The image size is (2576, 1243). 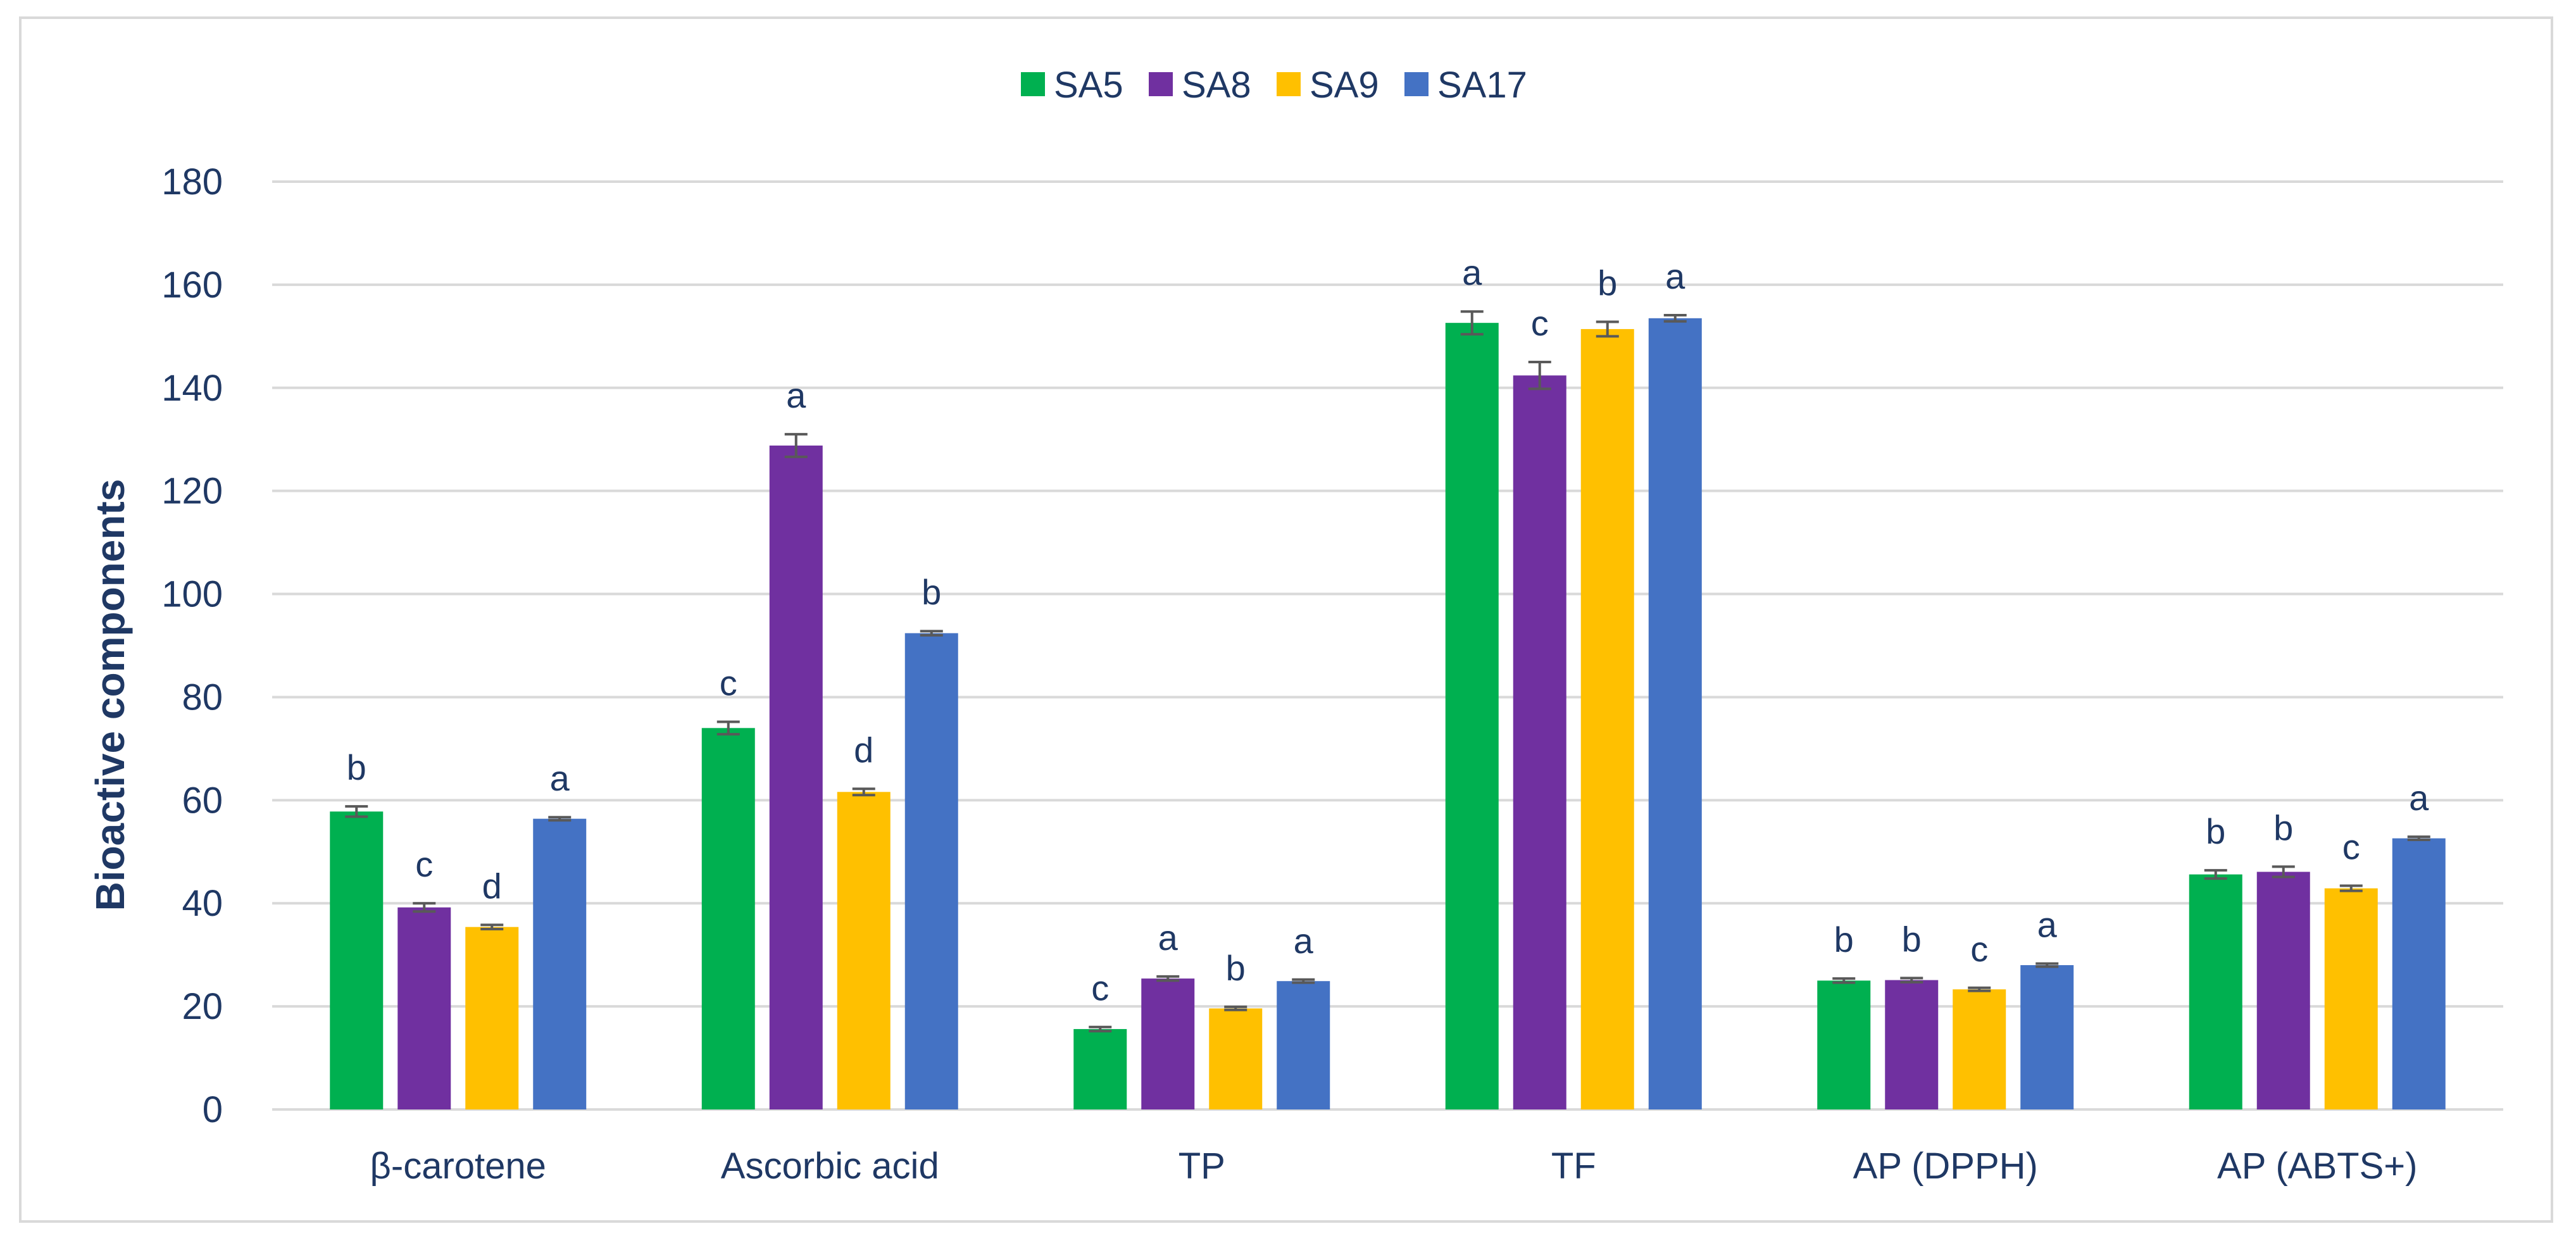 What do you see at coordinates (192, 285) in the screenshot?
I see `y-tick-label: 160` at bounding box center [192, 285].